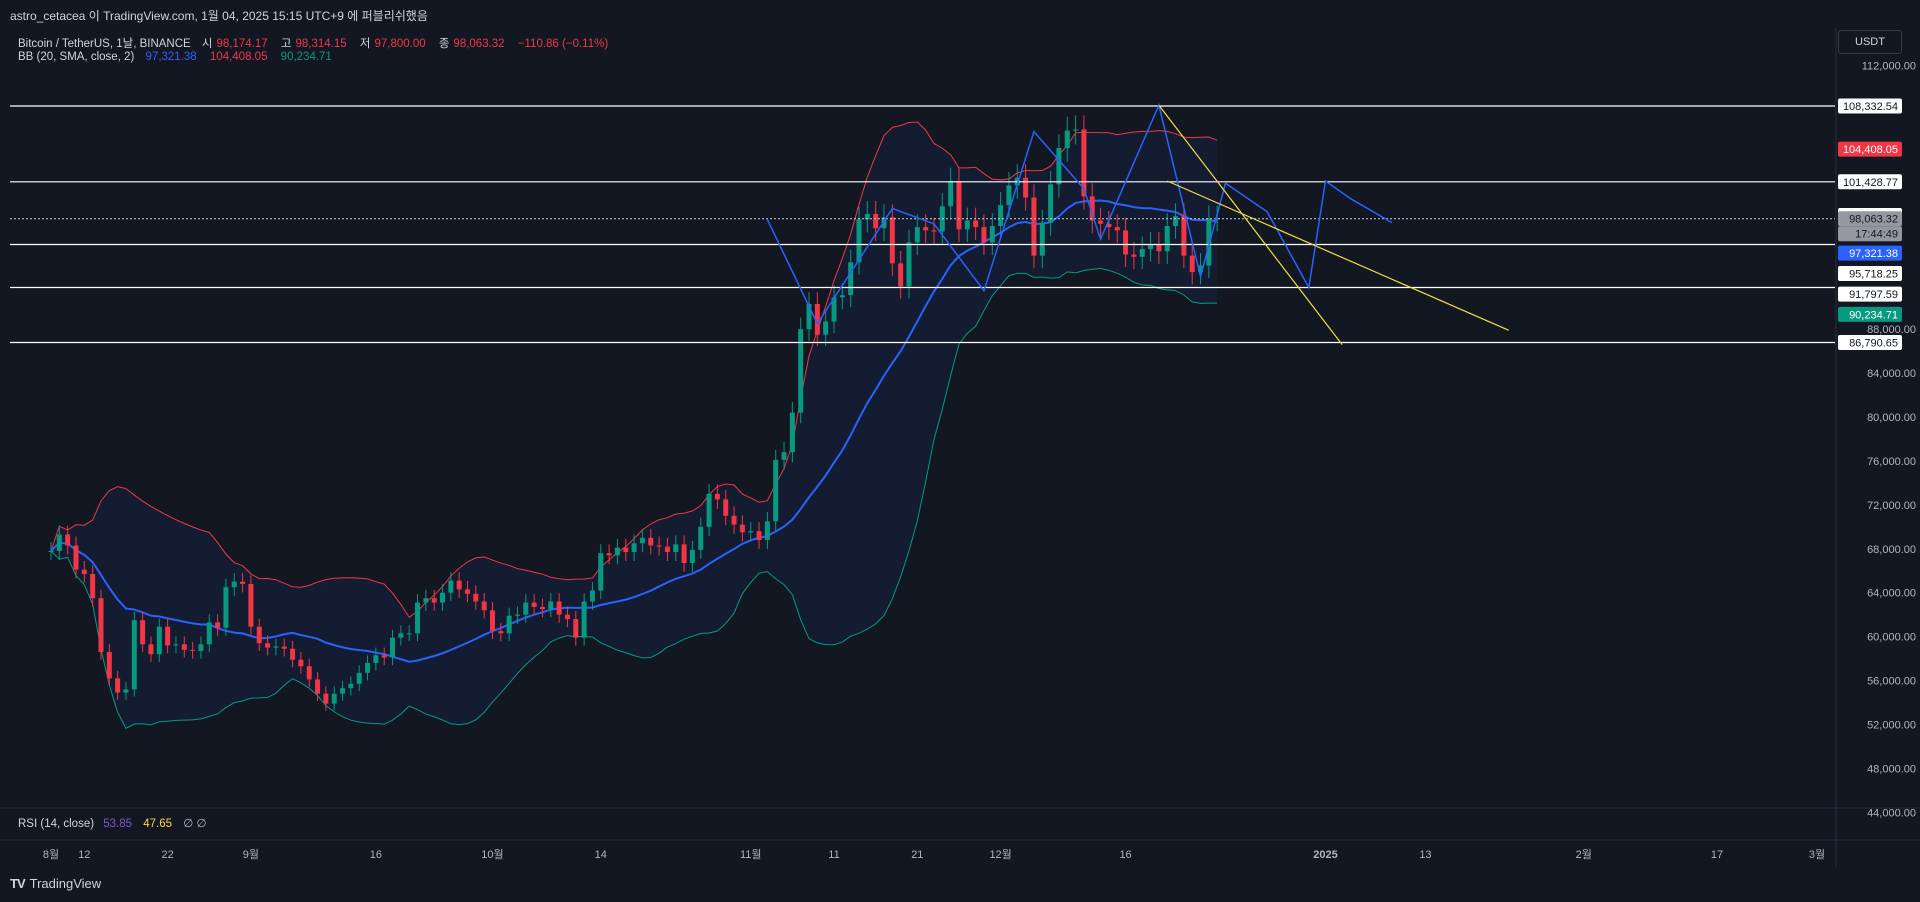 Image resolution: width=1920 pixels, height=902 pixels. What do you see at coordinates (1425, 855) in the screenshot?
I see `x-axis-tick-label: 13` at bounding box center [1425, 855].